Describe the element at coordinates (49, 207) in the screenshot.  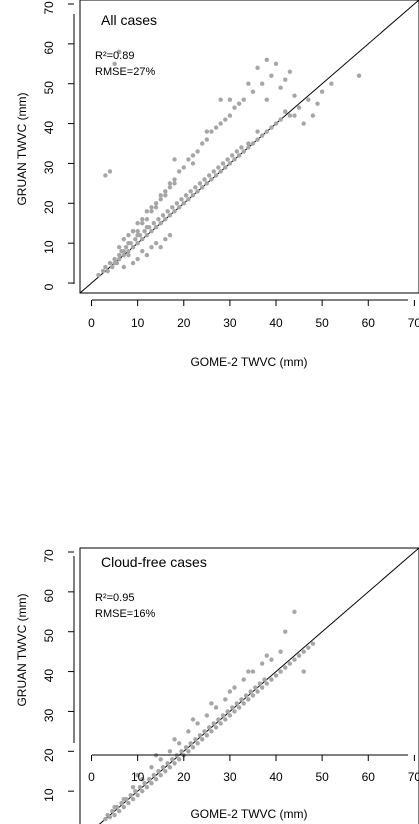
I see `y-tick-label: 20` at that location.